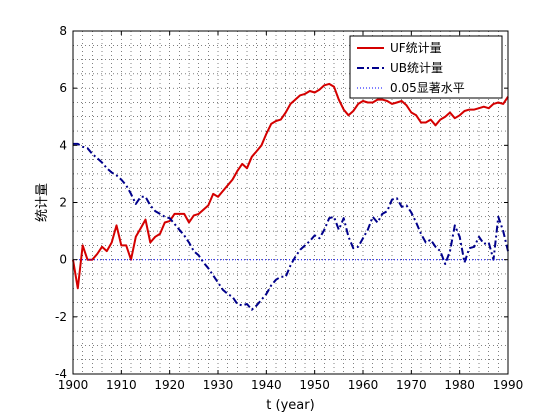  Describe the element at coordinates (508, 385) in the screenshot. I see `x-tick-label: 1990` at that location.